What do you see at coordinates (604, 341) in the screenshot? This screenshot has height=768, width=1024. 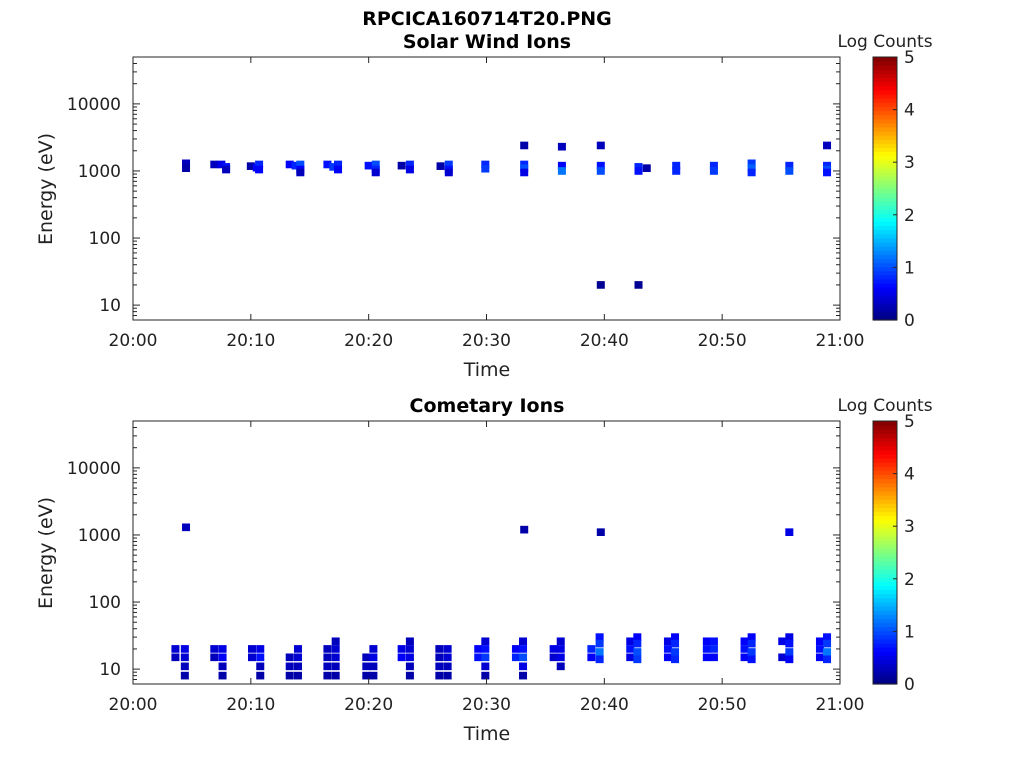 I see `x-tick-label: 20:40` at bounding box center [604, 341].